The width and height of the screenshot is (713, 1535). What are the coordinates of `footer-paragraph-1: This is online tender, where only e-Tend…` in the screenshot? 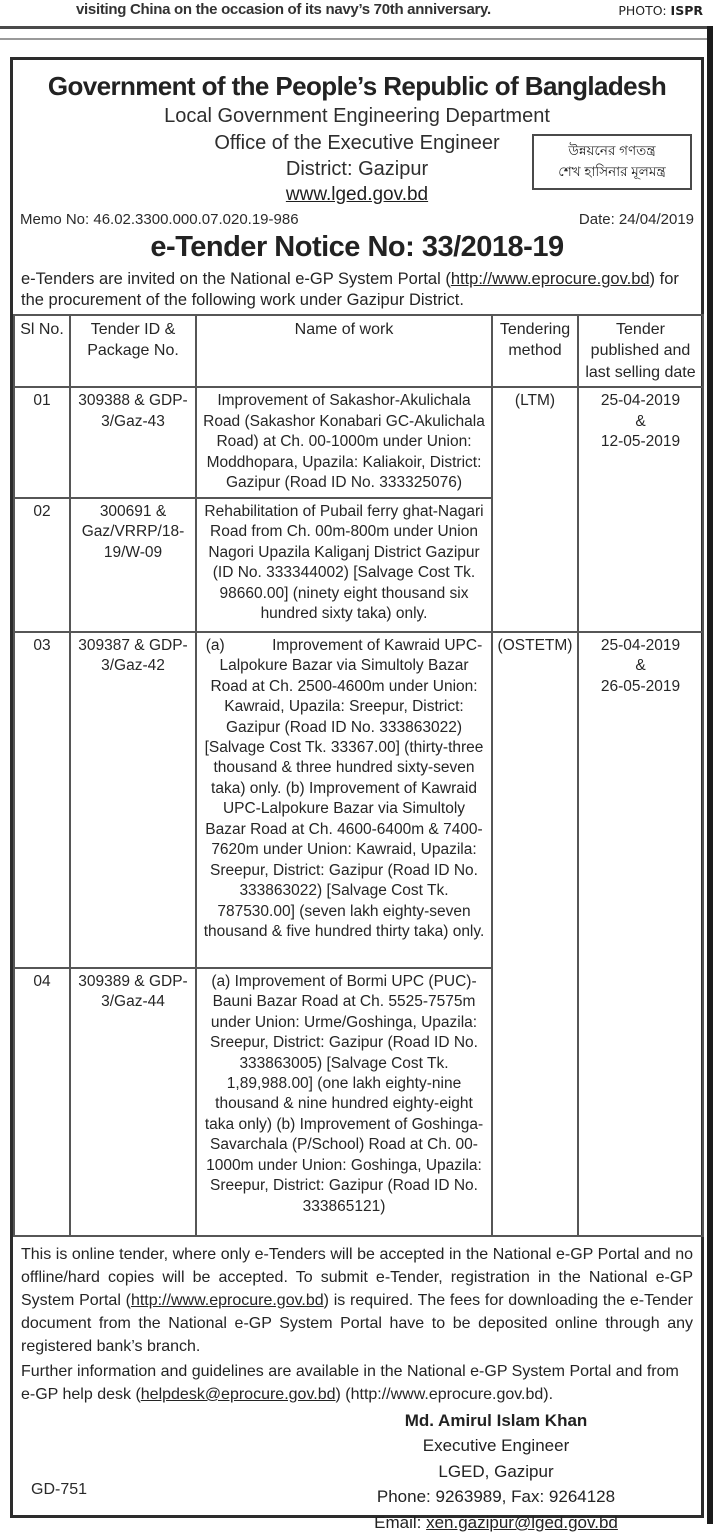 It's located at (357, 1300).